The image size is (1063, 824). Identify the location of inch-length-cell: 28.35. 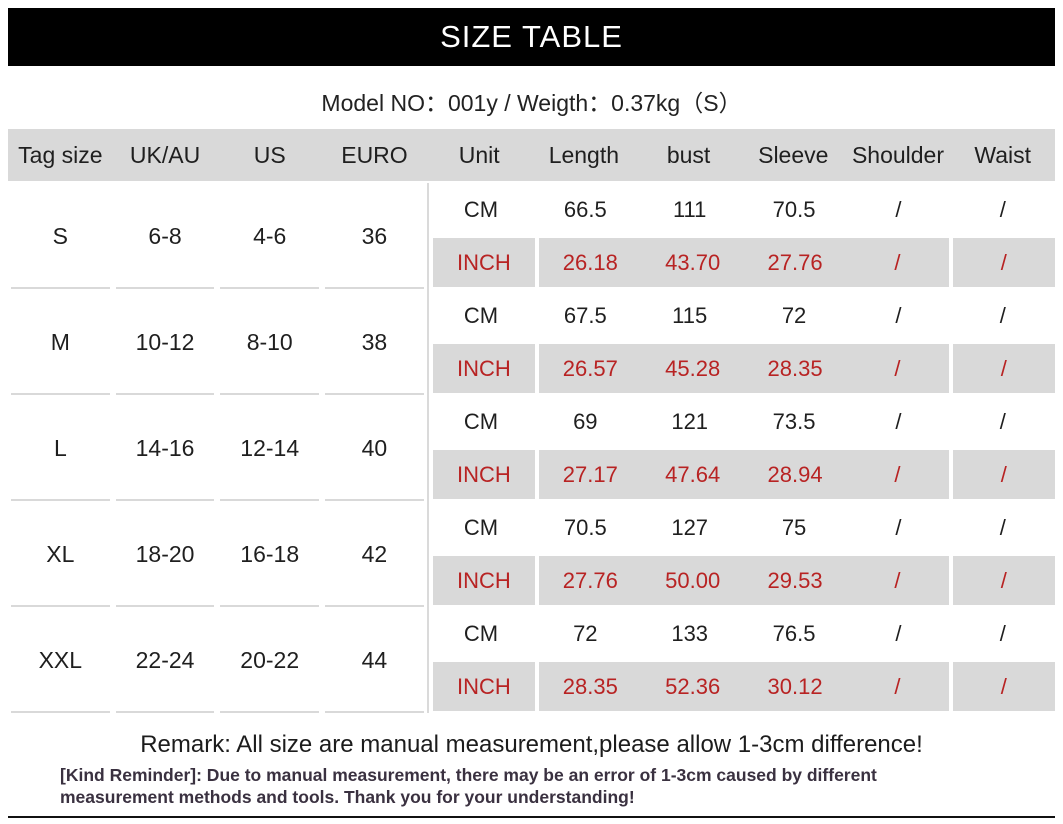
(590, 686).